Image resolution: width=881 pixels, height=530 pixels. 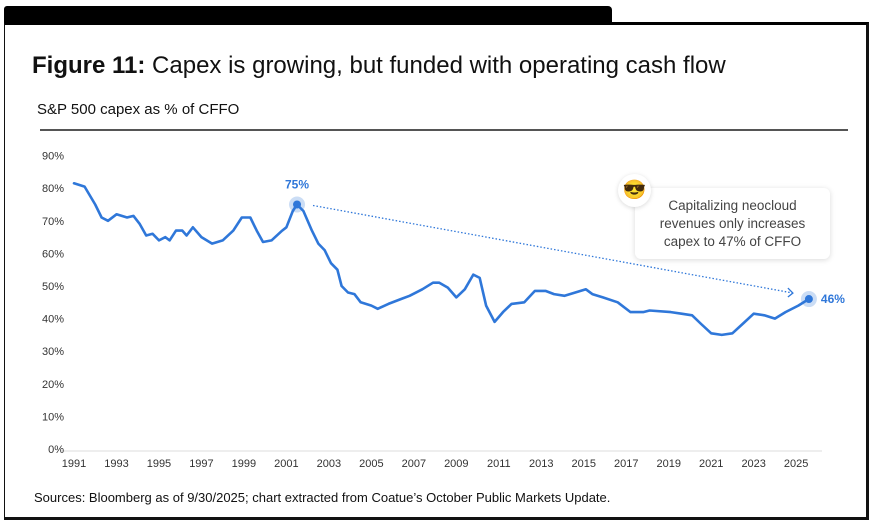 I want to click on x-tick-label: 2003, so click(x=329, y=464).